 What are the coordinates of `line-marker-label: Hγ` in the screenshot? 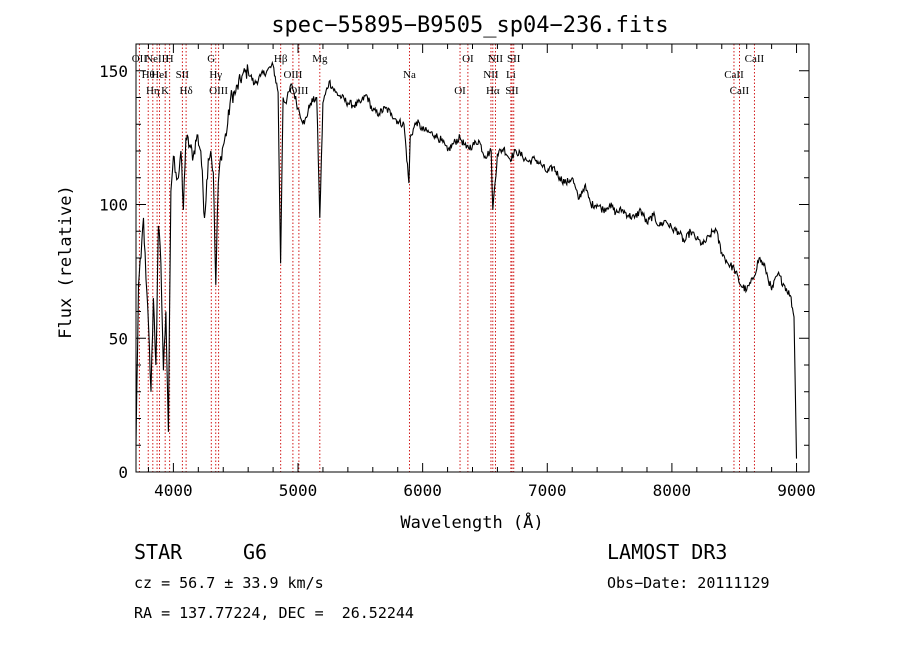 It's located at (215, 75).